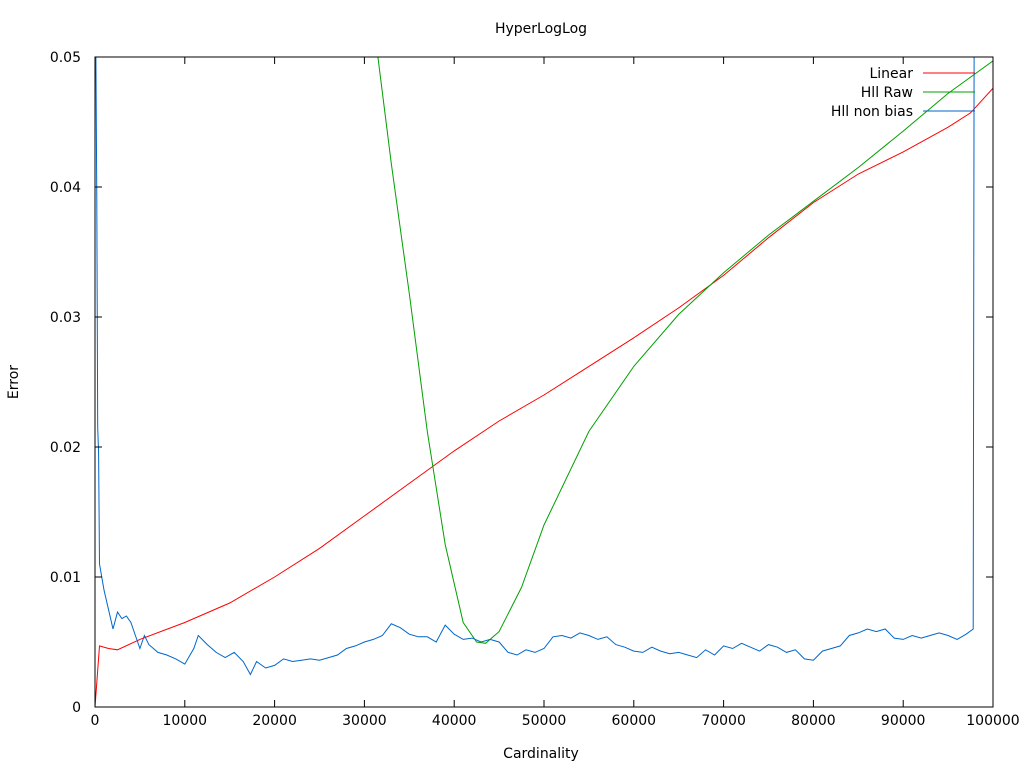 Image resolution: width=1024 pixels, height=768 pixels. I want to click on legend-label: Hll non bias, so click(872, 112).